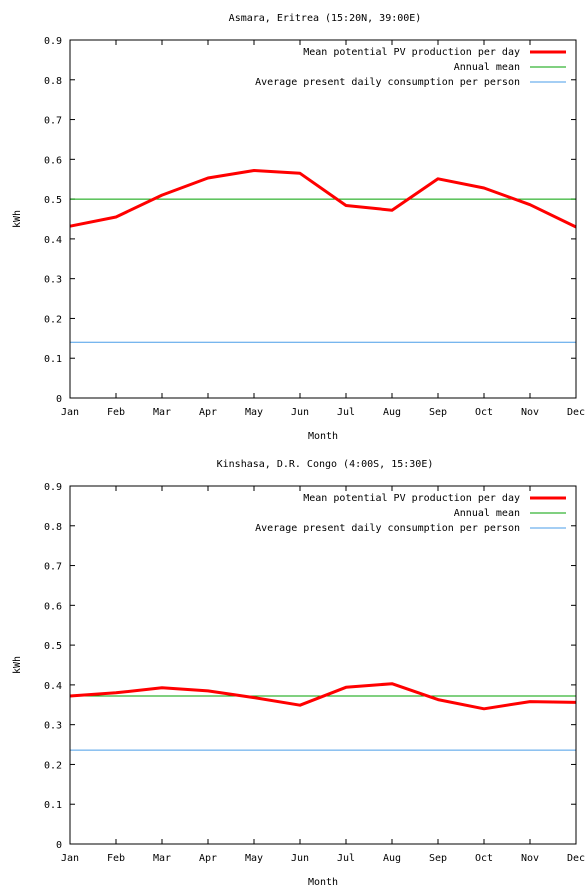 The height and width of the screenshot is (886, 588). What do you see at coordinates (325, 464) in the screenshot?
I see `chart-title: Kinshasa, D.R. Congo (4:00S, 15:30E)` at bounding box center [325, 464].